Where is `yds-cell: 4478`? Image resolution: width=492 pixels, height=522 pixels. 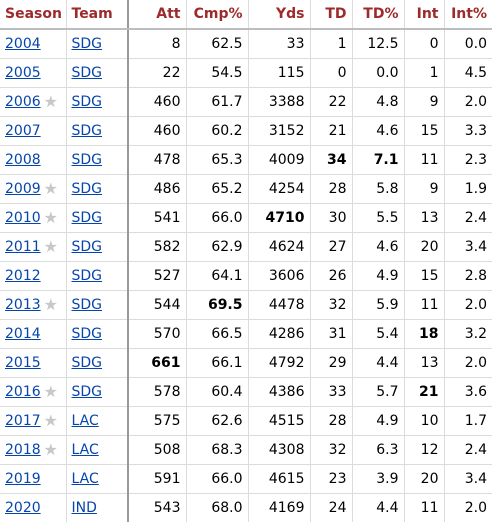 yds-cell: 4478 is located at coordinates (279, 305).